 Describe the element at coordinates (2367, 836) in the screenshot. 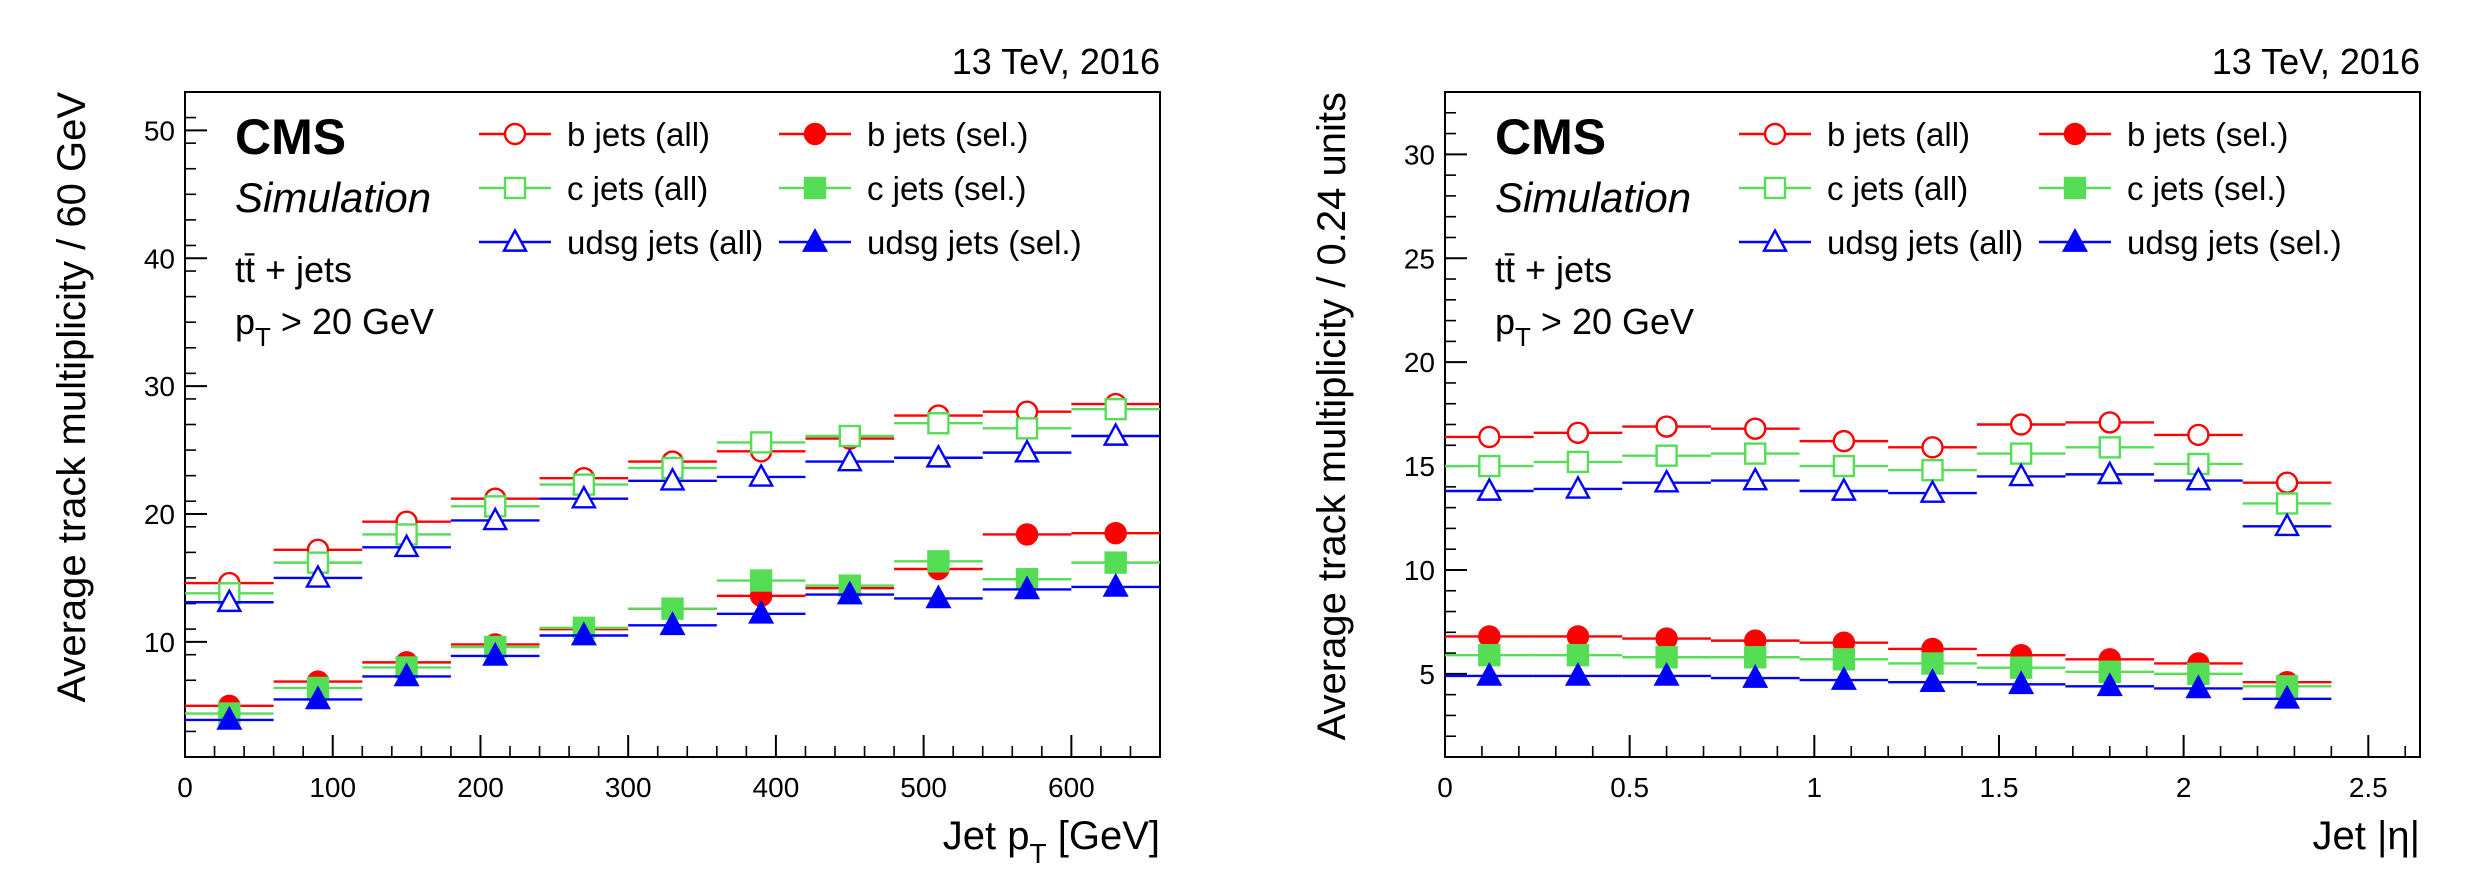

I see `x-axis-title: Jet |η|` at that location.